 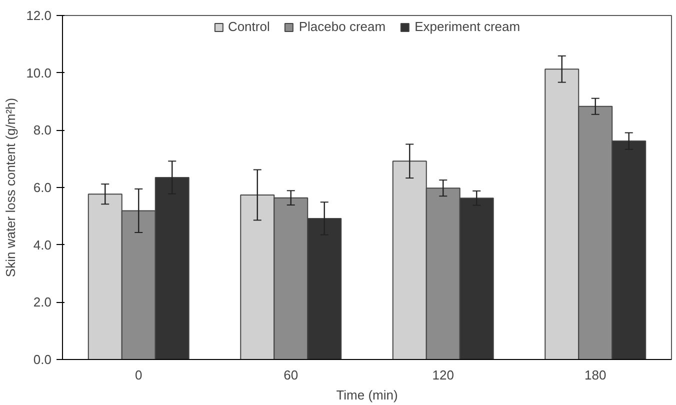 I want to click on x-tick-label: 60, so click(x=291, y=375).